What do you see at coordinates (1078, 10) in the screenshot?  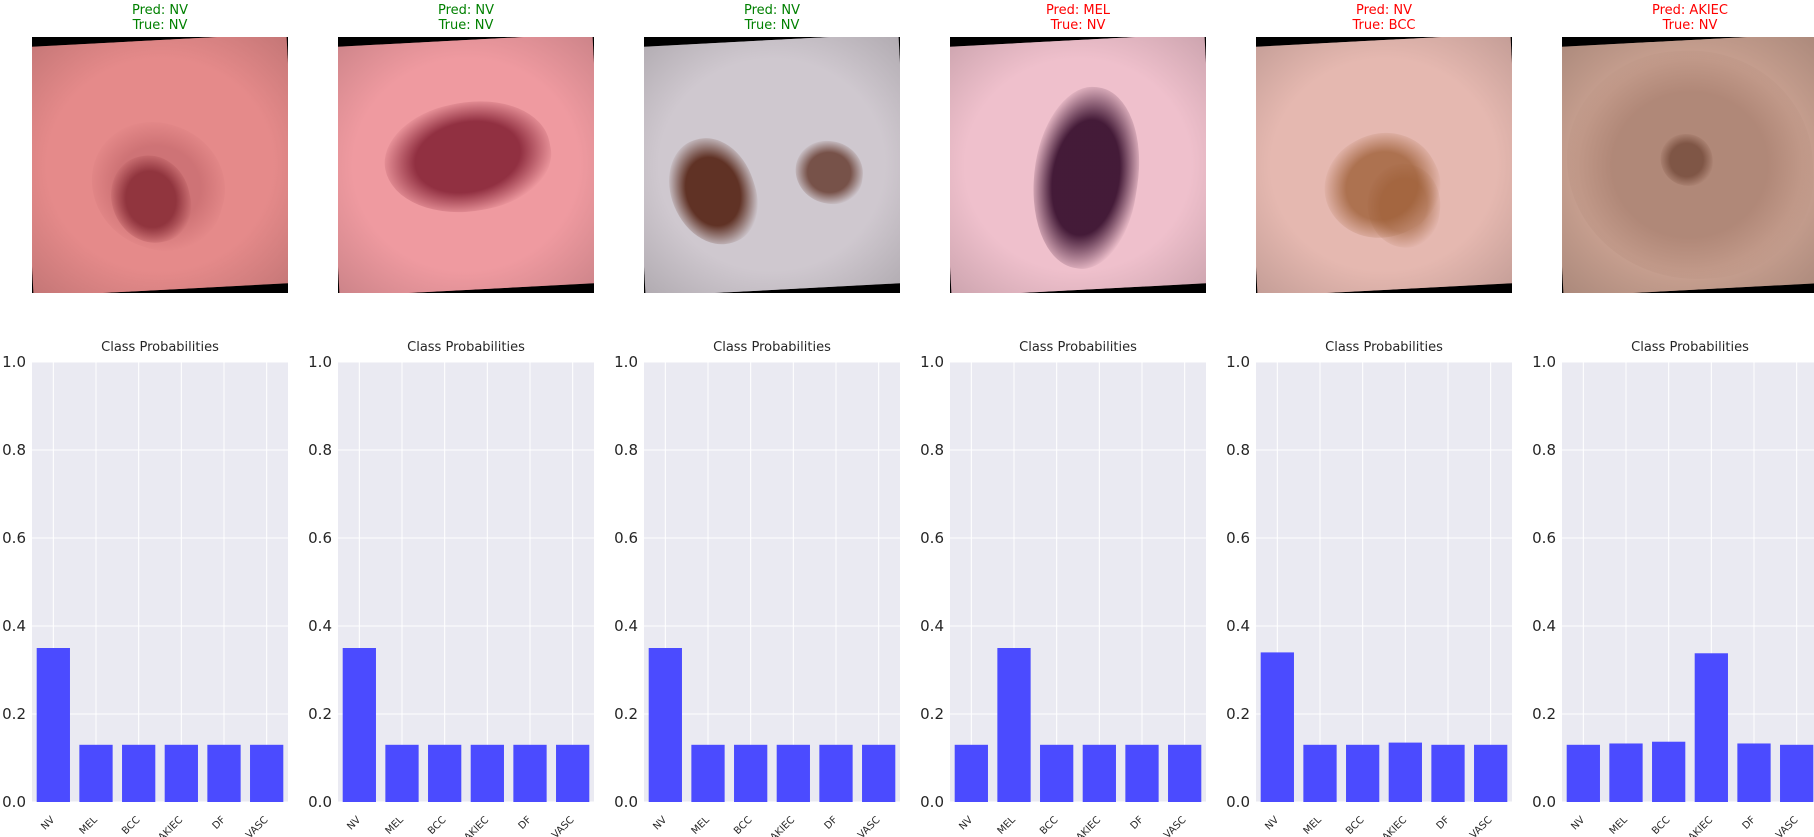 I see `prediction-label: Pred: MEL` at bounding box center [1078, 10].